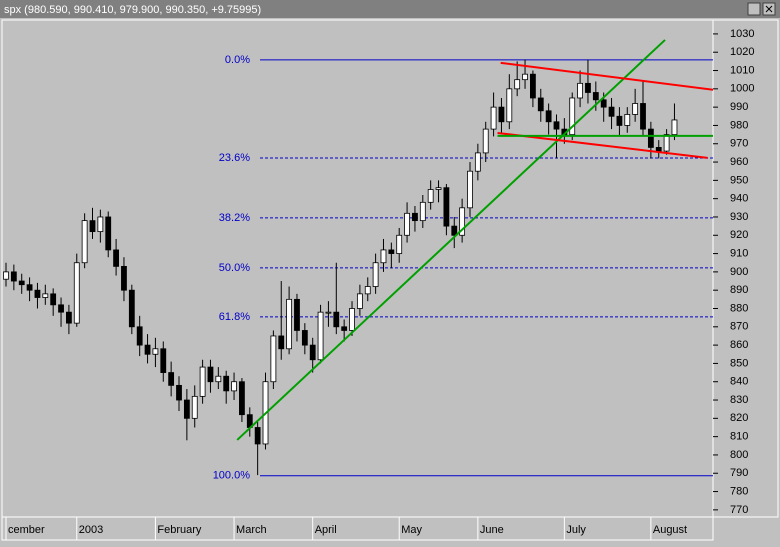 This screenshot has width=780, height=547. What do you see at coordinates (739, 363) in the screenshot?
I see `y-tick-label: 850` at bounding box center [739, 363].